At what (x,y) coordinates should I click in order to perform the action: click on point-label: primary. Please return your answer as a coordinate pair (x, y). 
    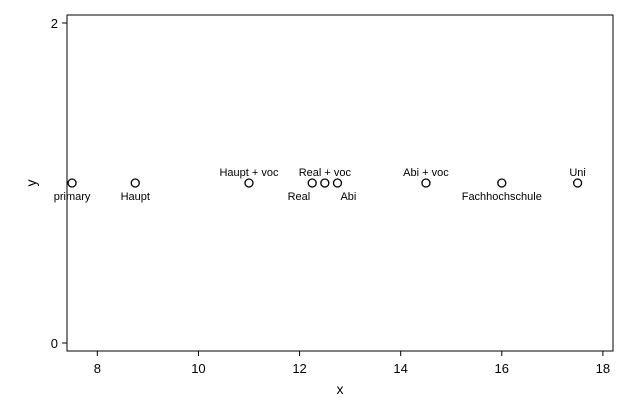
    Looking at the image, I should click on (72, 197).